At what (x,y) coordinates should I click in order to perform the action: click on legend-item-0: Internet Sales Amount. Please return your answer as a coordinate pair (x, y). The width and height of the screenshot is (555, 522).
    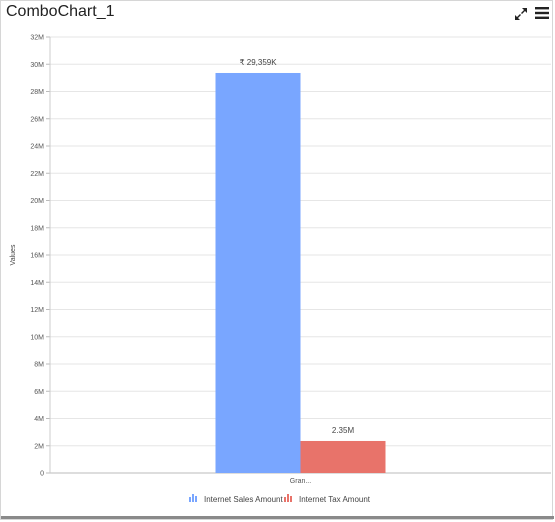
    Looking at the image, I should click on (236, 499).